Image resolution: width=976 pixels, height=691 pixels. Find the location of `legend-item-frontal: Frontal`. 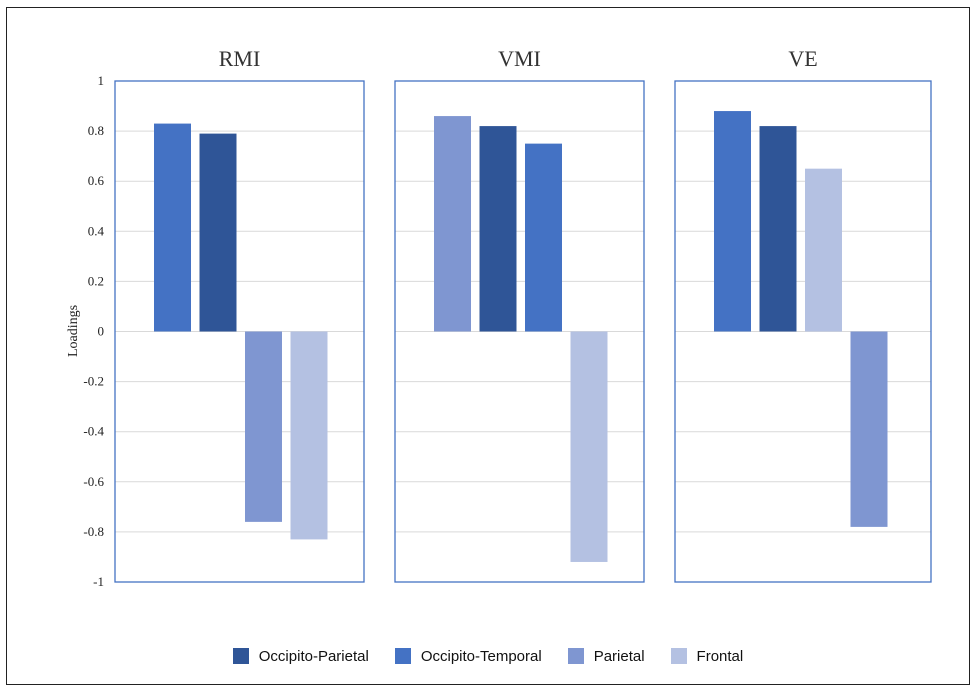

legend-item-frontal: Frontal is located at coordinates (707, 656).